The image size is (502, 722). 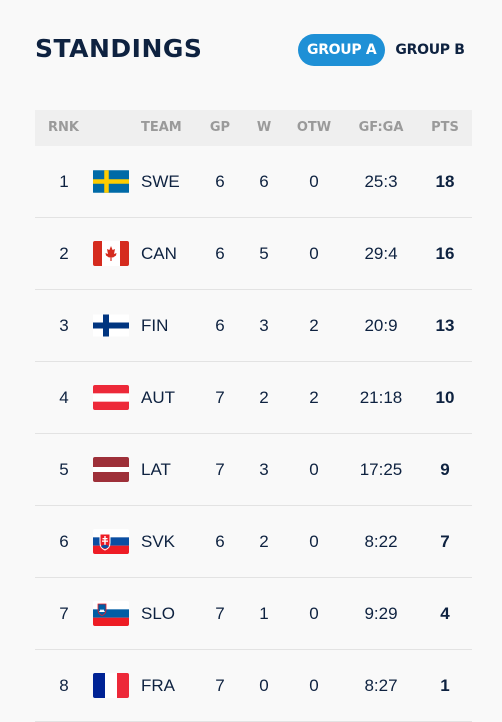 I want to click on column-header-gp: GP, so click(x=220, y=128).